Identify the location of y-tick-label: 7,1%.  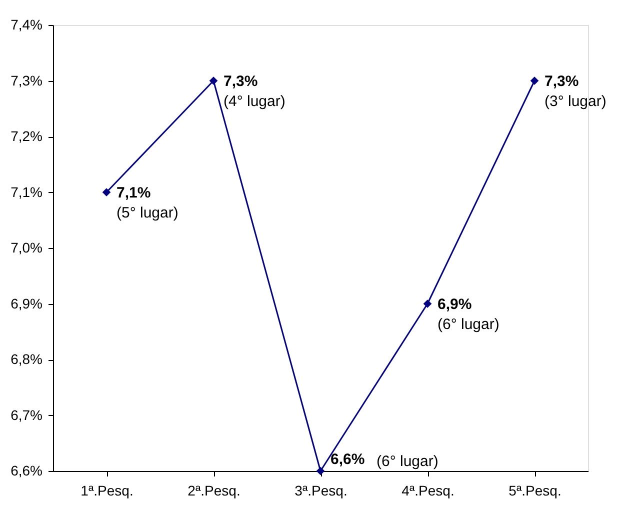
(26, 192).